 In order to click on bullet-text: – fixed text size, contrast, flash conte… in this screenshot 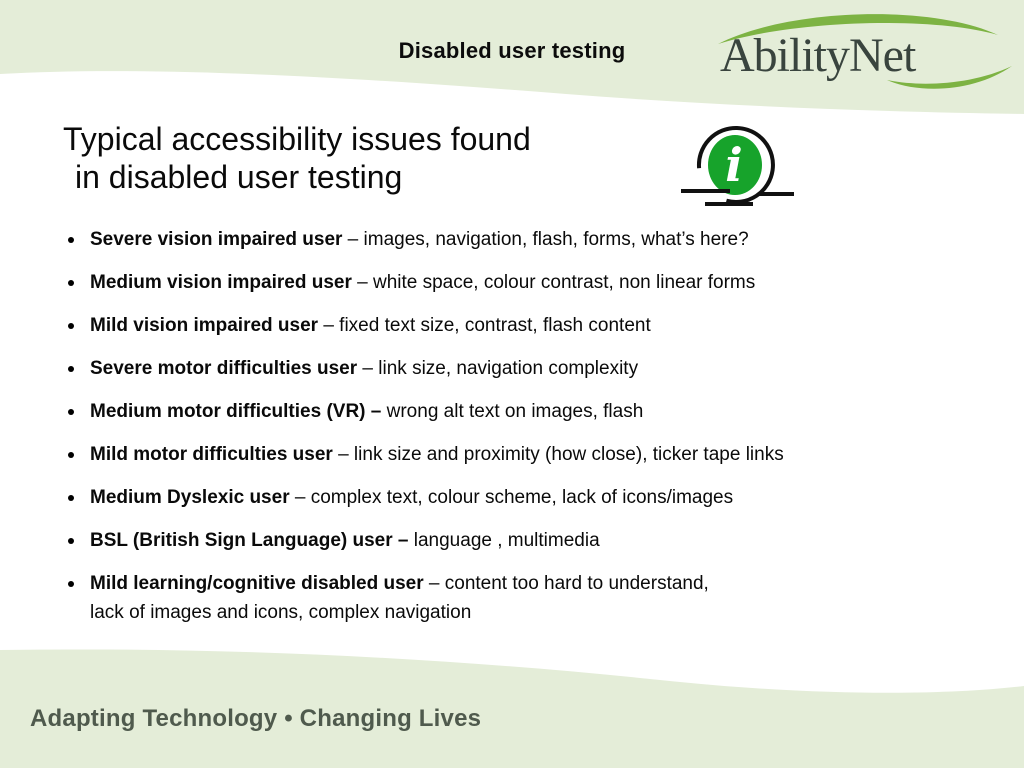, I will do `click(484, 325)`.